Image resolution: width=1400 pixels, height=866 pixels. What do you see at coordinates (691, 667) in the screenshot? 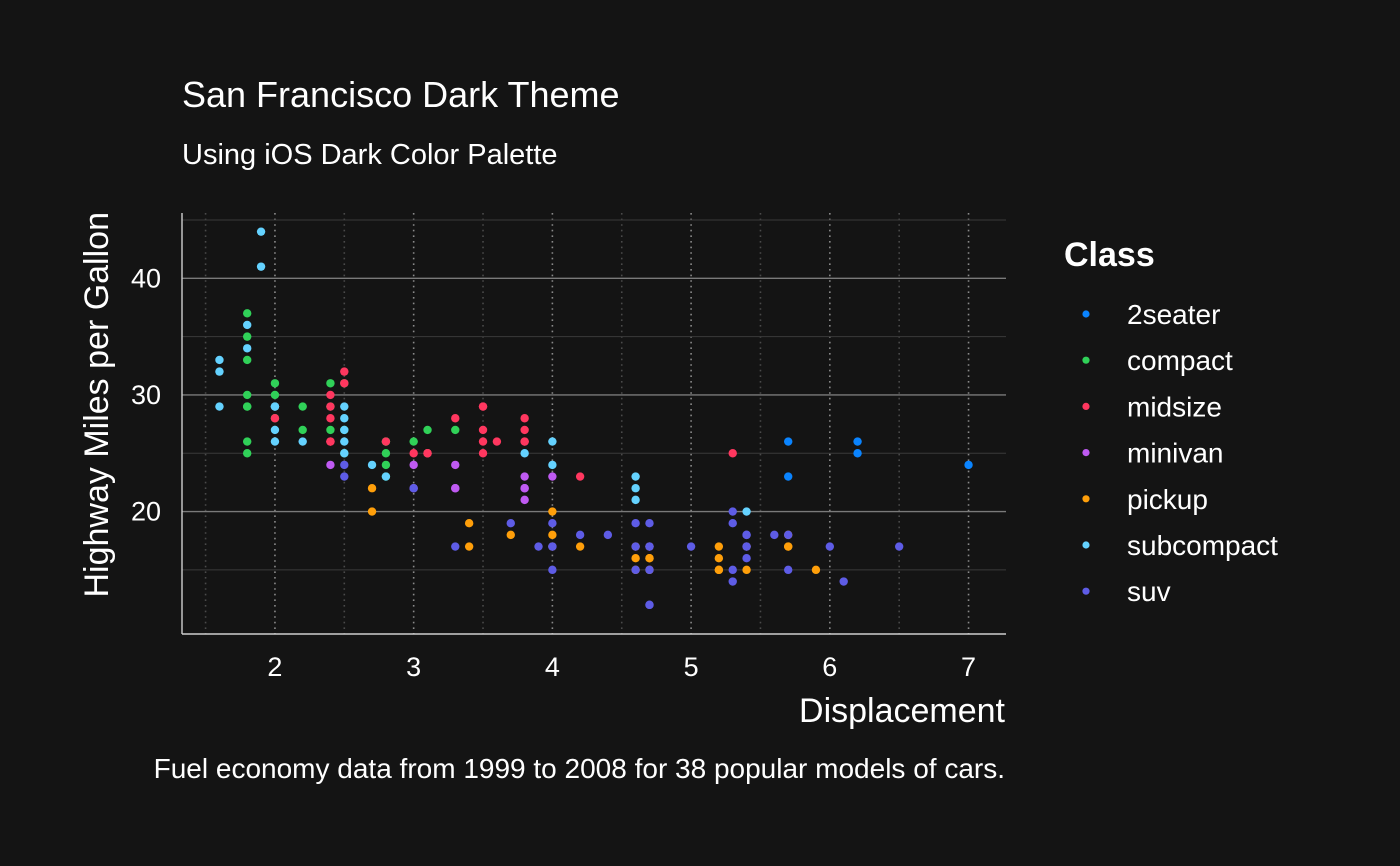
I see `x-tick-label: 5` at bounding box center [691, 667].